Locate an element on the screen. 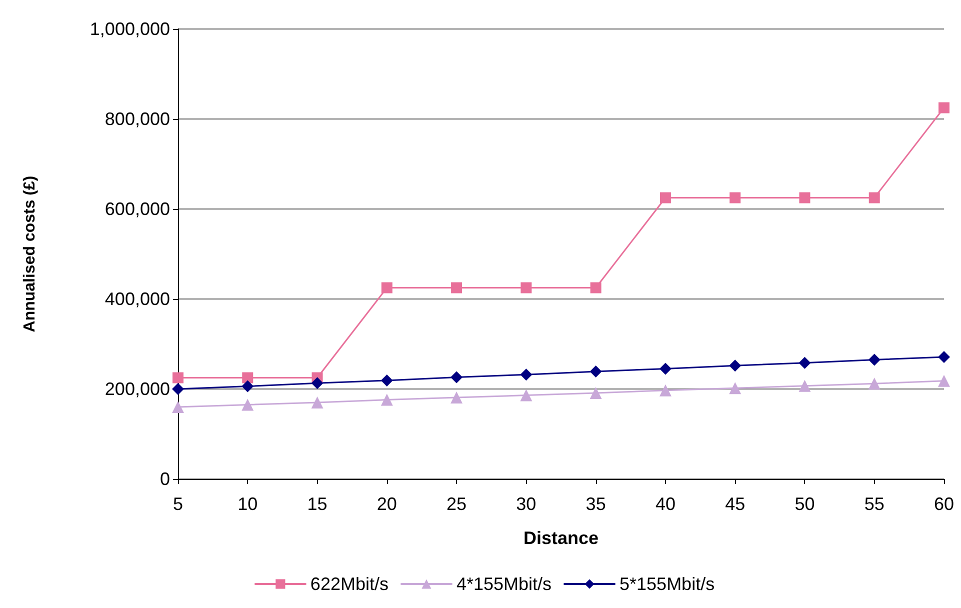 The image size is (961, 608). x-tick-label: 55 is located at coordinates (874, 504).